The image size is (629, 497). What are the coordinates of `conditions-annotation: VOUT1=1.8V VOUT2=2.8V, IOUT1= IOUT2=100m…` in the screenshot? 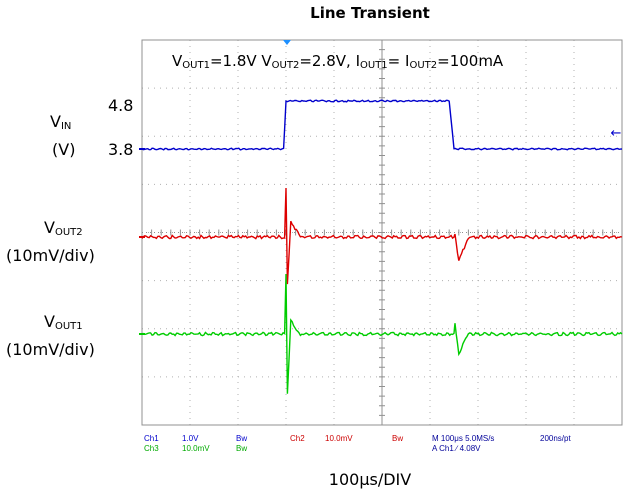 It's located at (338, 61).